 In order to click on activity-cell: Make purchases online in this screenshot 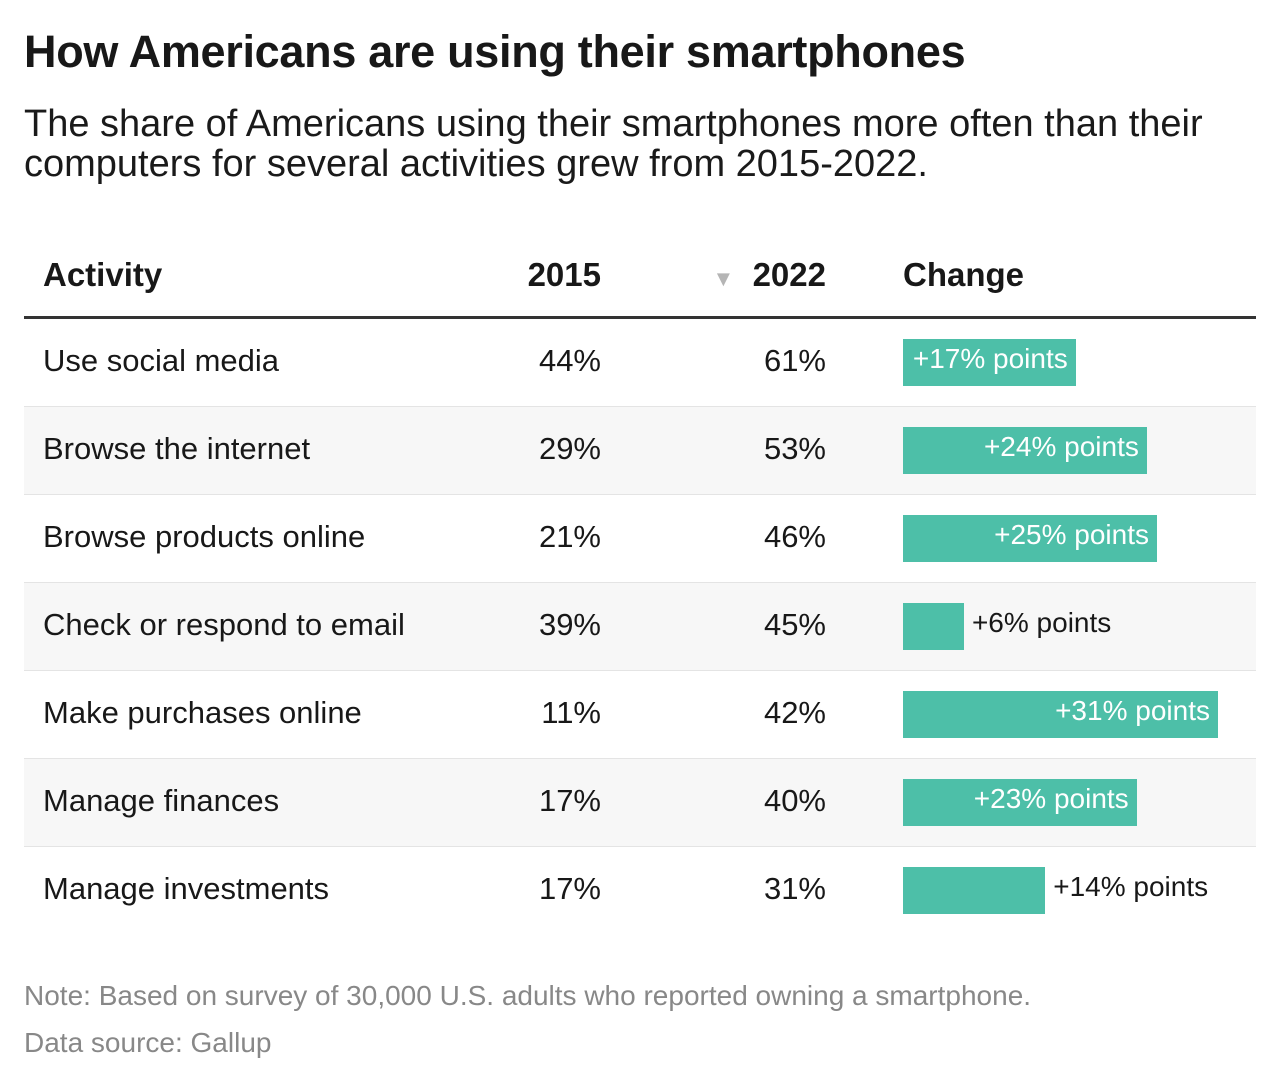, I will do `click(202, 712)`.